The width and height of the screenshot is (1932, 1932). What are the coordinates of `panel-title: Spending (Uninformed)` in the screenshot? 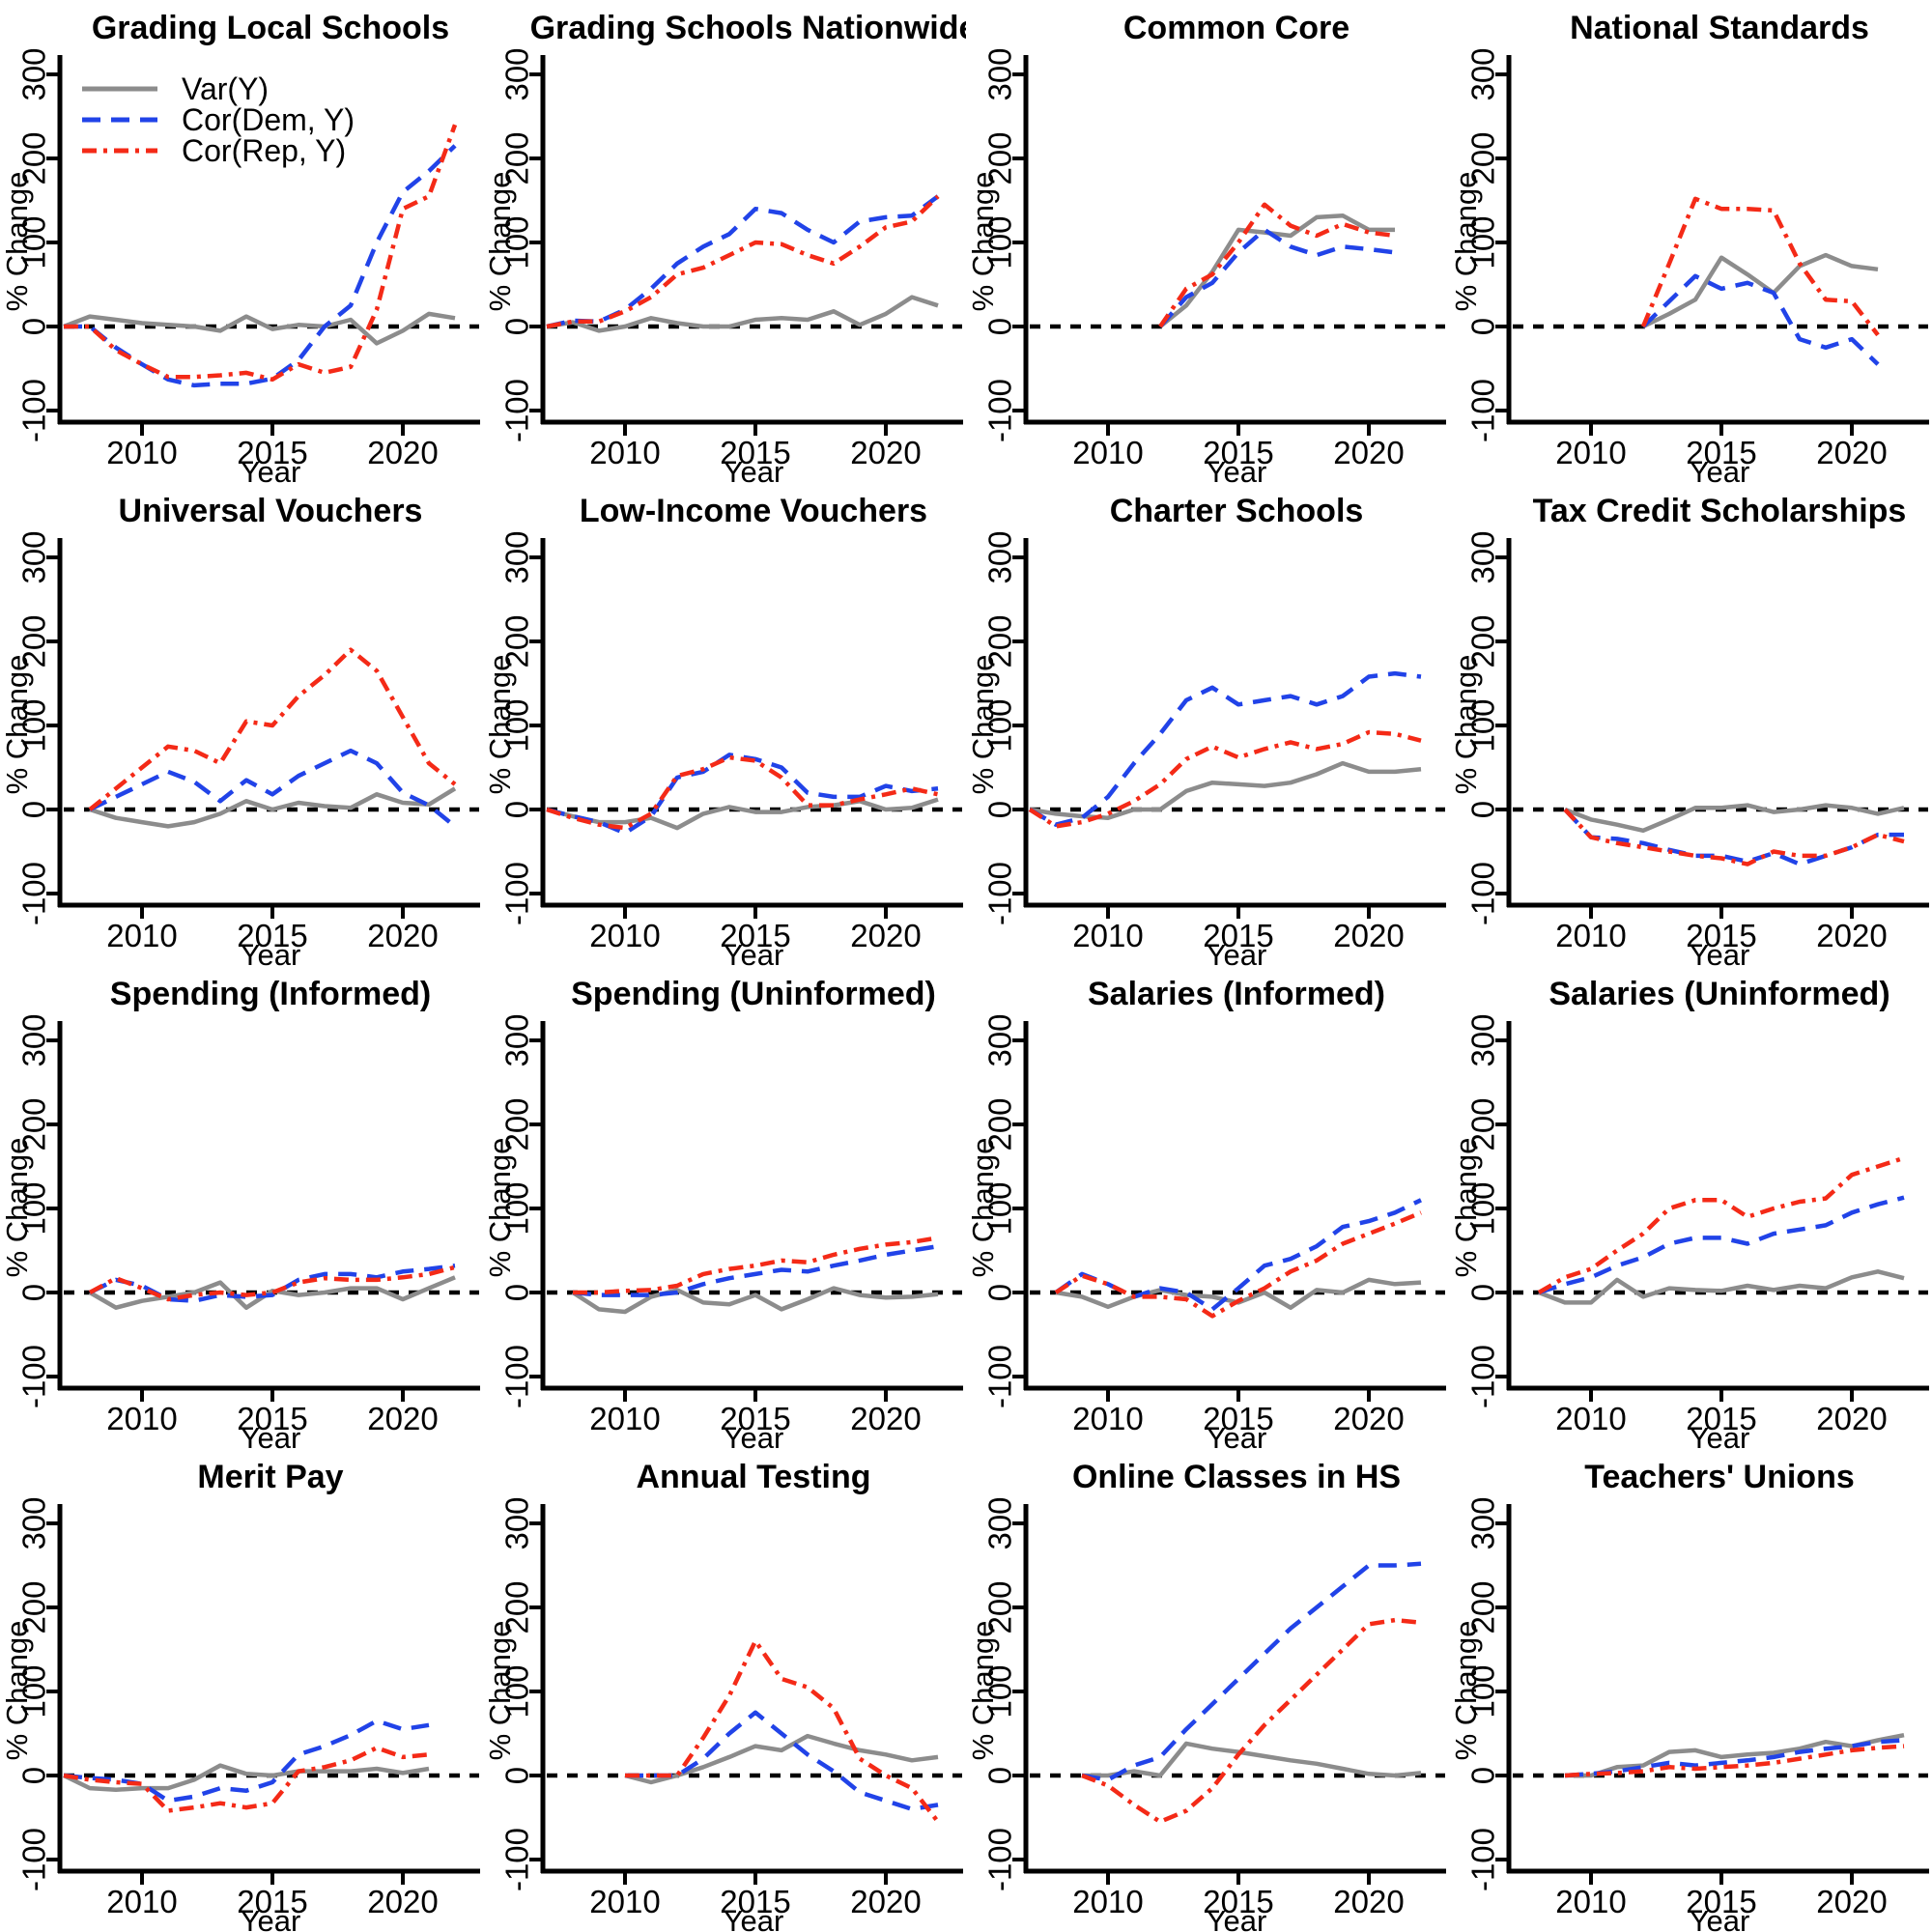 It's located at (753, 994).